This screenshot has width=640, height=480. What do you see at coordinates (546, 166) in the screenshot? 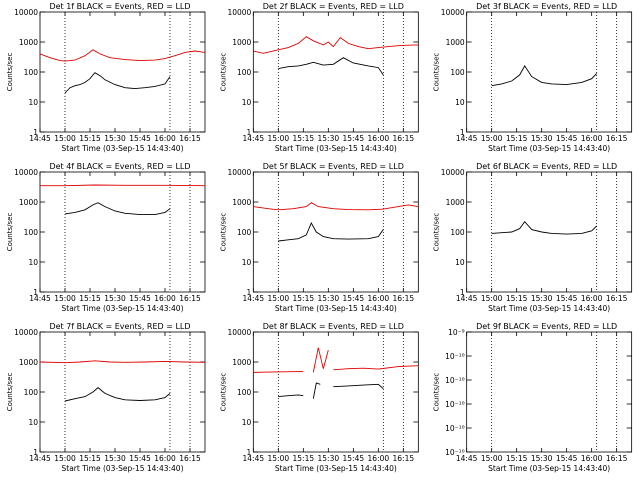
I see `plot-title: Det 6f BLACK = Events, RED = LLD` at bounding box center [546, 166].